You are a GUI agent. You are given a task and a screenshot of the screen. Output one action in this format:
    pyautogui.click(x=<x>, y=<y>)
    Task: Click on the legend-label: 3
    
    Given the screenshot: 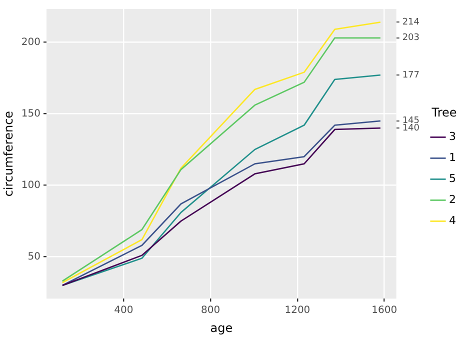 What is the action you would take?
    pyautogui.click(x=452, y=137)
    